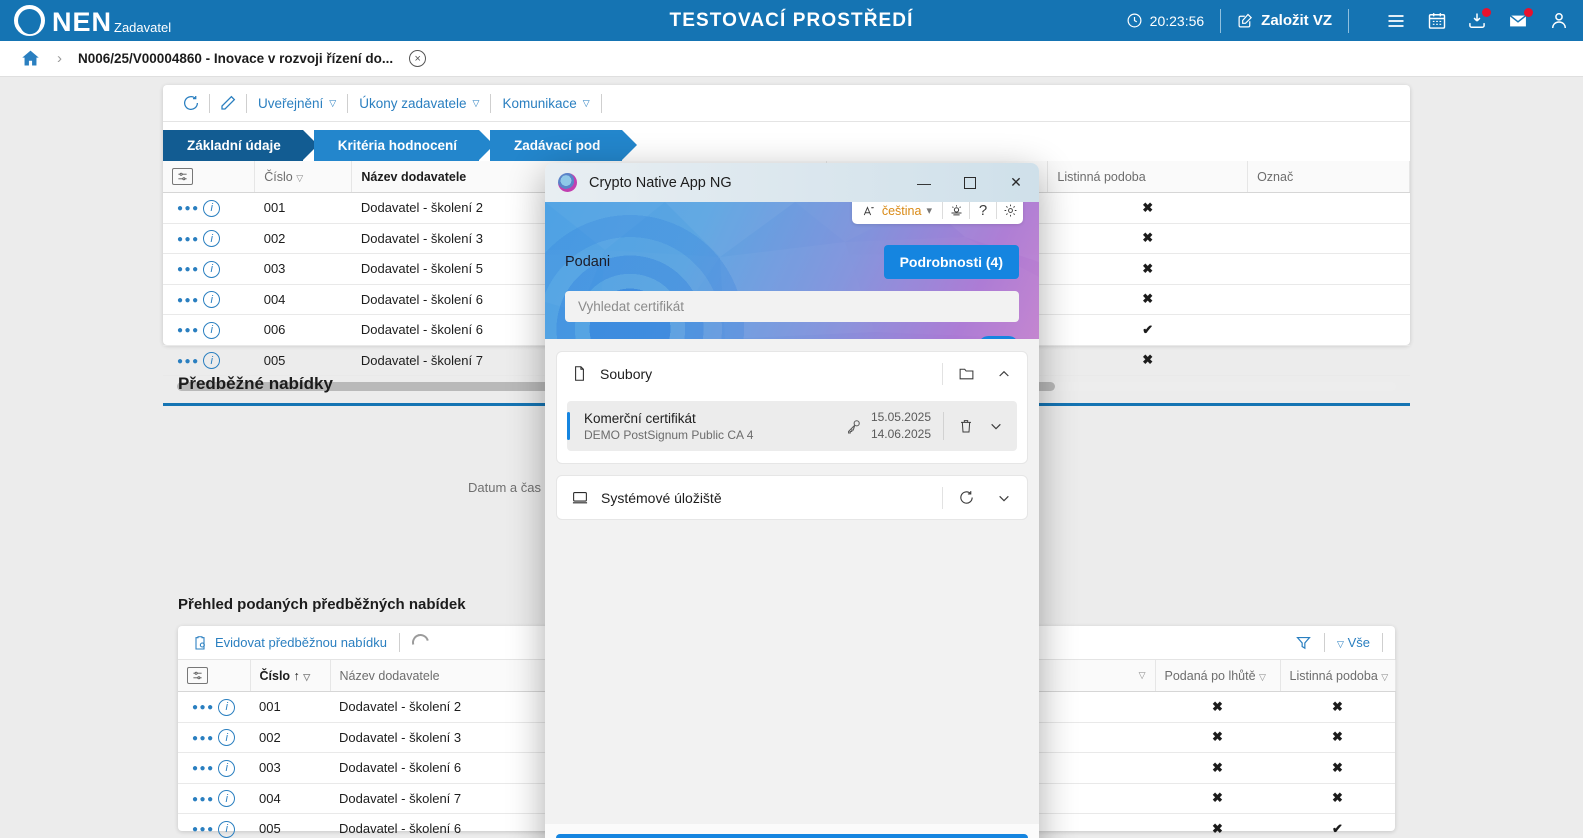 The height and width of the screenshot is (838, 1583). What do you see at coordinates (1016, 182) in the screenshot?
I see `close-button: ✕` at bounding box center [1016, 182].